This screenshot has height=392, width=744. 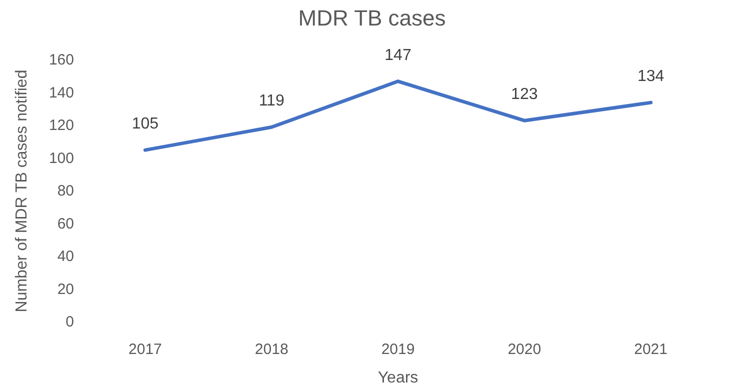 I want to click on y-tick-label: 160, so click(x=61, y=60).